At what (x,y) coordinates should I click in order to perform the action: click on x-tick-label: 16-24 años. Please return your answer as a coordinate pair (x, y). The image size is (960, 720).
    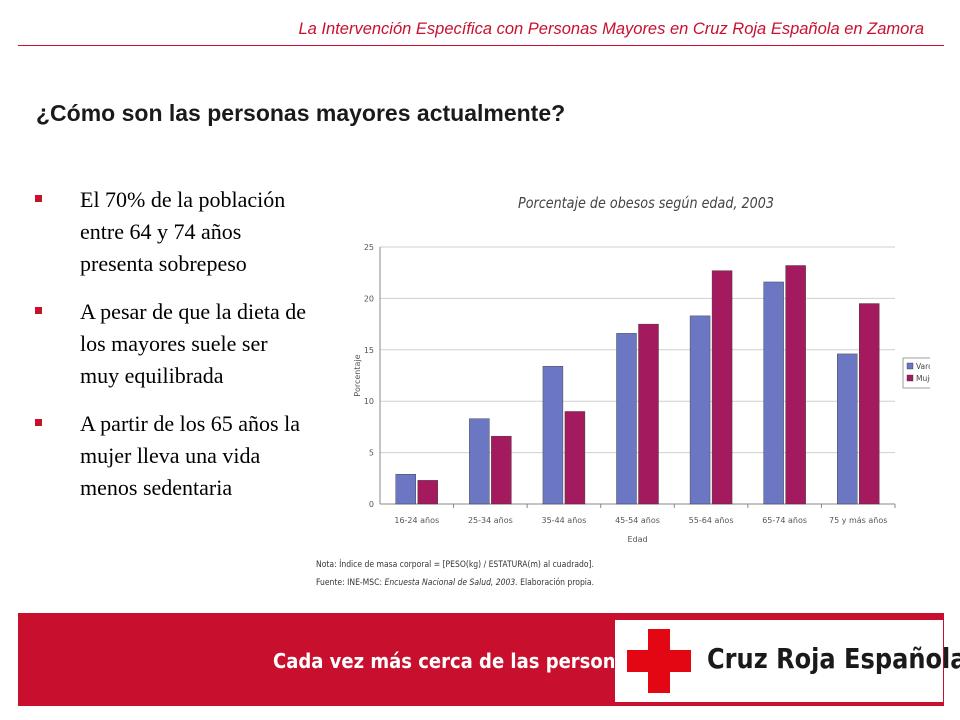
    Looking at the image, I should click on (416, 520).